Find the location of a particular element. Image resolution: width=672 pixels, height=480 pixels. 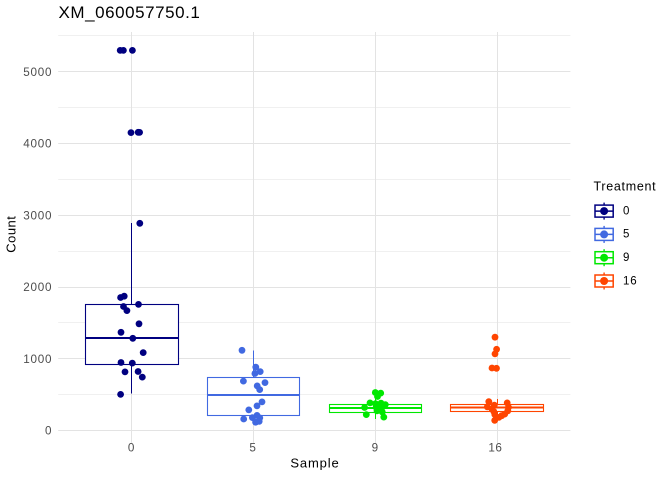

svg-text: 4000 is located at coordinates (37, 144).